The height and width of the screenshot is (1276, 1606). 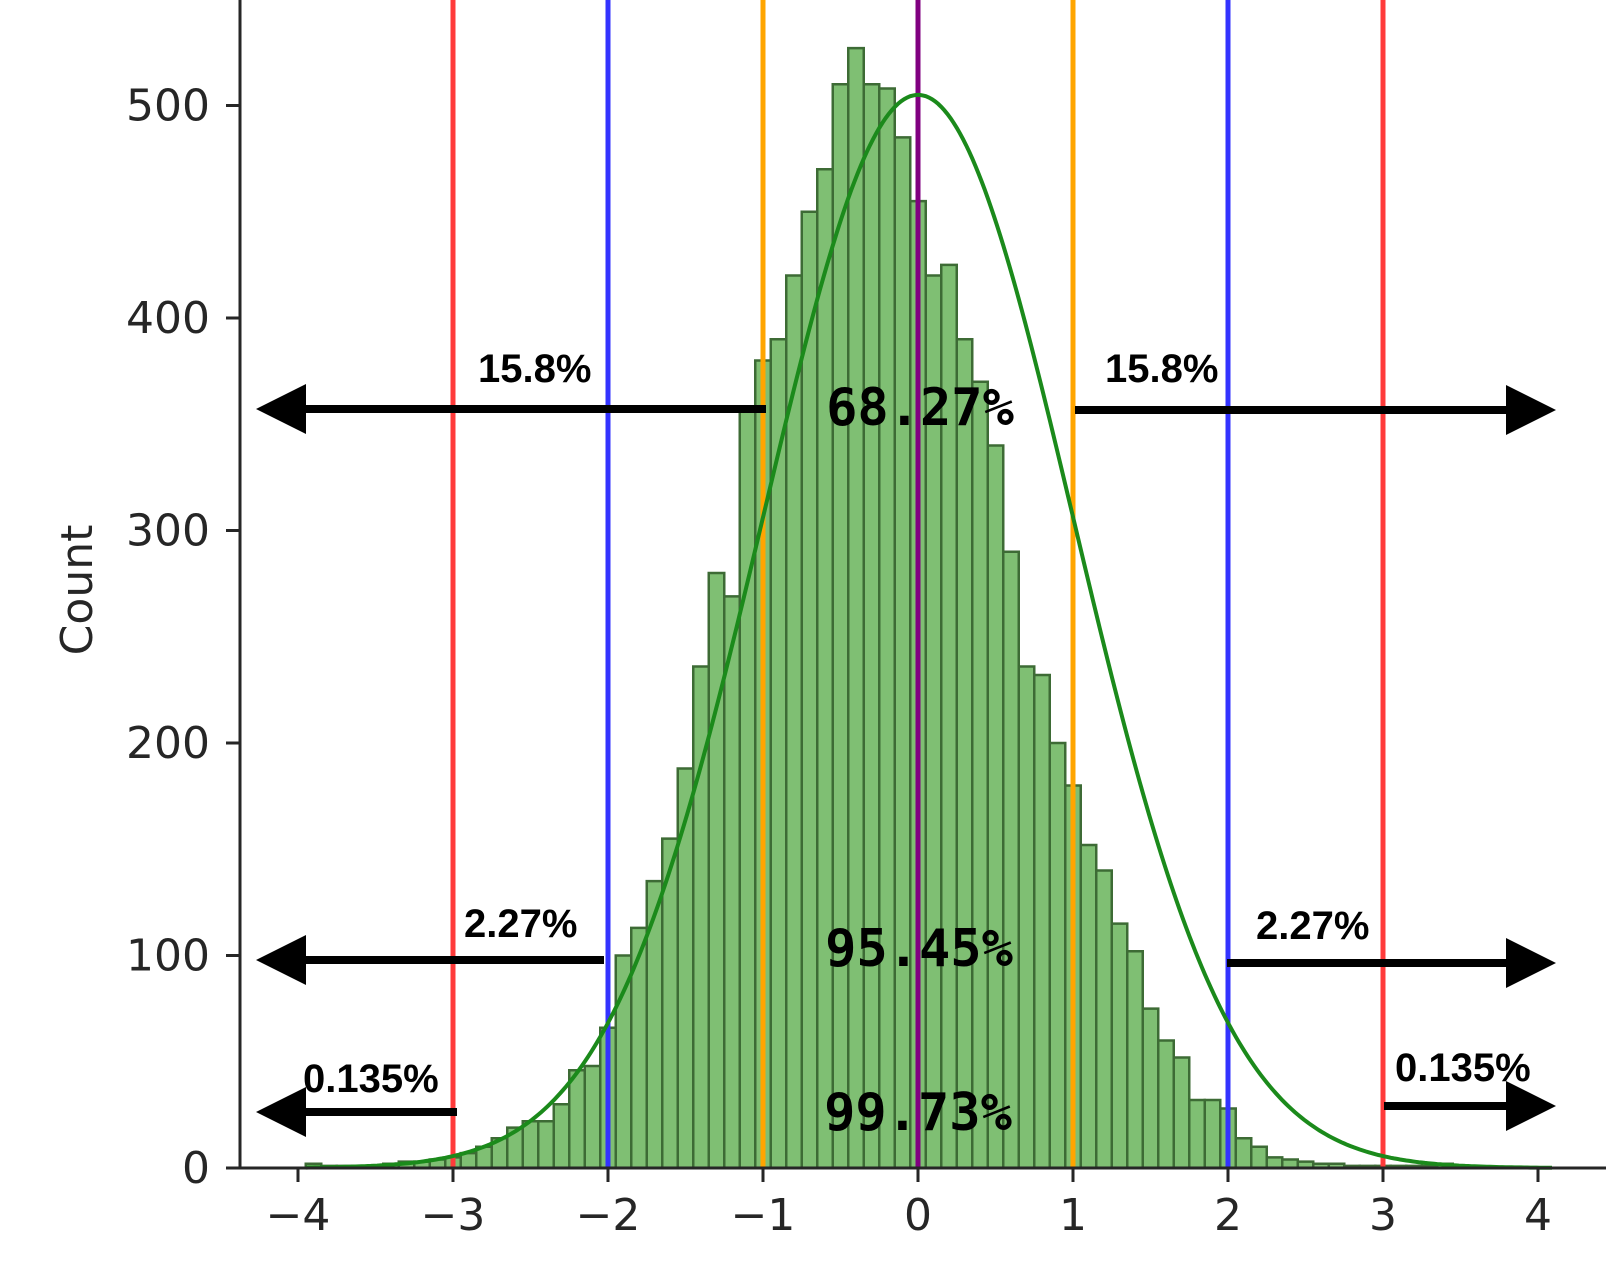 I want to click on y-tick-label: 300, so click(x=168, y=531).